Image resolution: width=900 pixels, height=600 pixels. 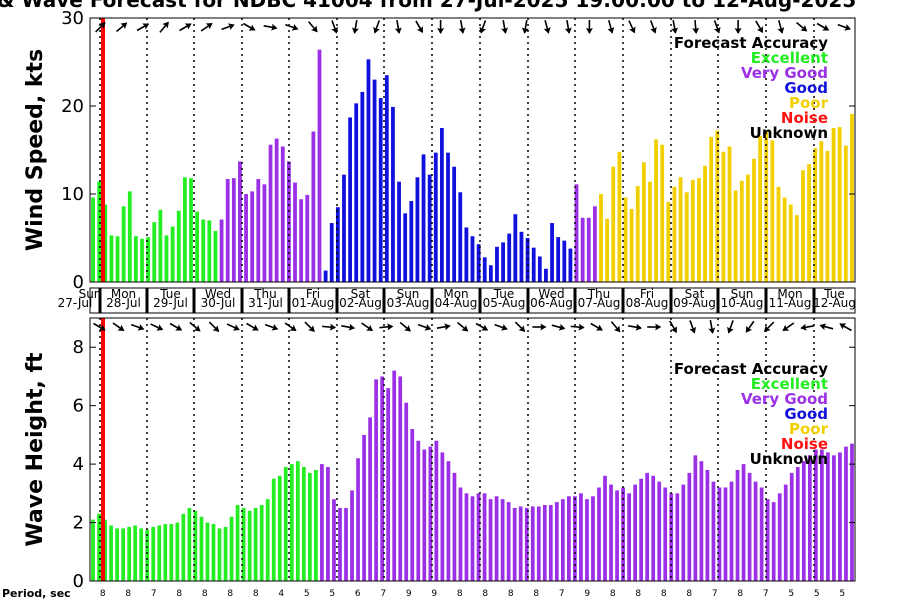 What do you see at coordinates (804, 444) in the screenshot?
I see `legend-entry: Noise` at bounding box center [804, 444].